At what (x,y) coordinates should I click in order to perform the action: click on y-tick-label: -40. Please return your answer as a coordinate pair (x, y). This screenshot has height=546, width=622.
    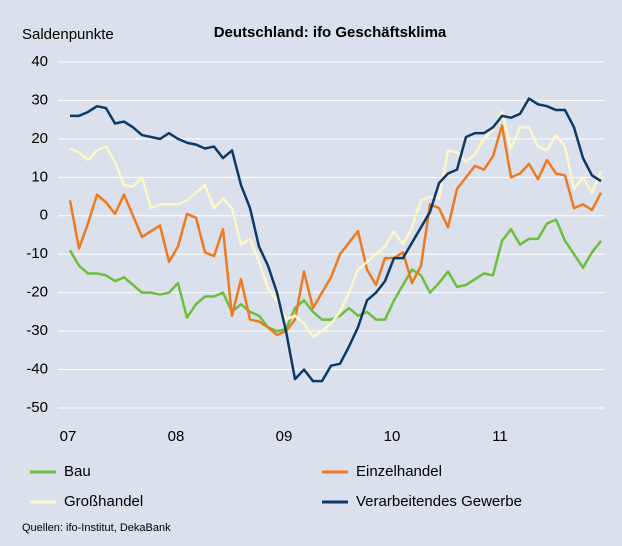
    Looking at the image, I should click on (37, 369).